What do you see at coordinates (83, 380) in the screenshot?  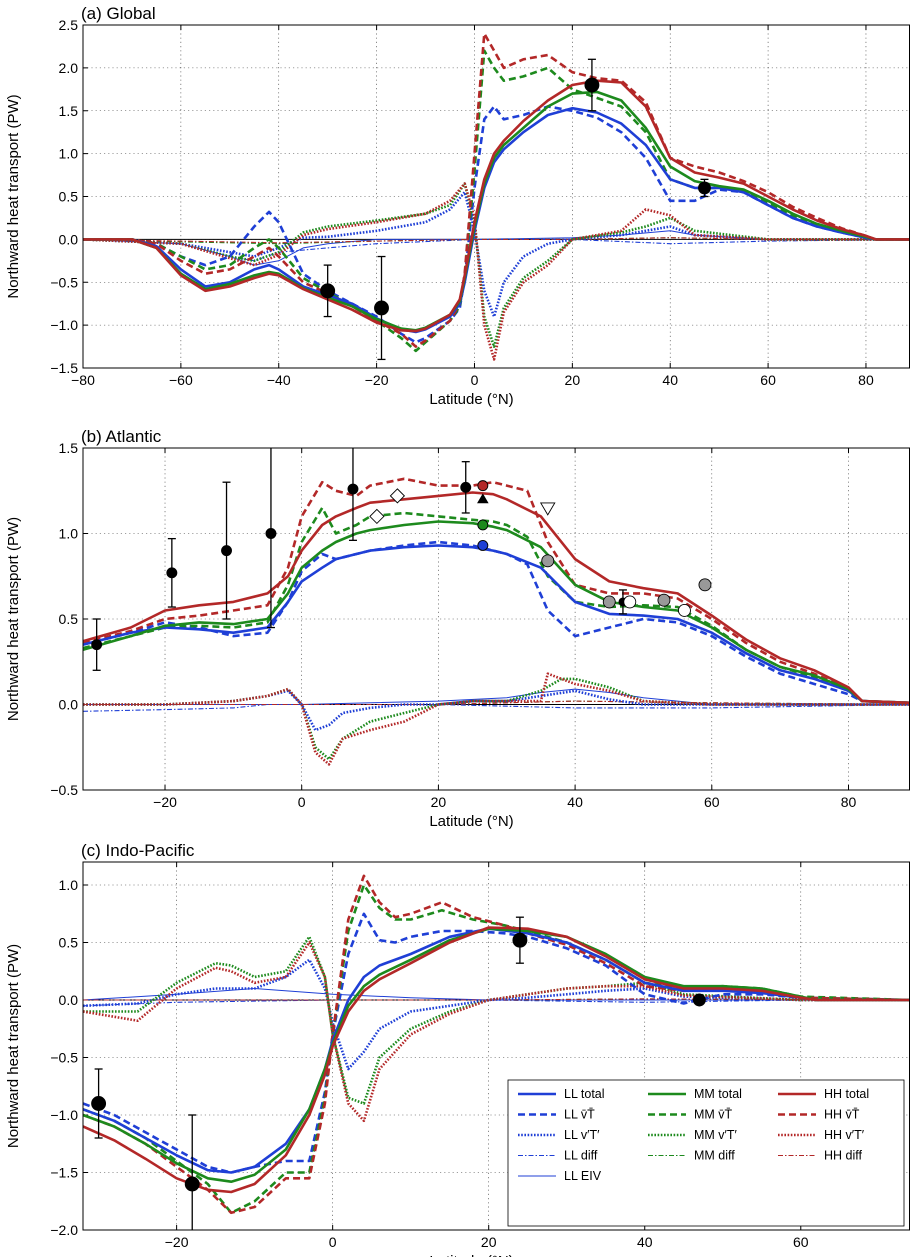 I see `x-tick-label: −80` at bounding box center [83, 380].